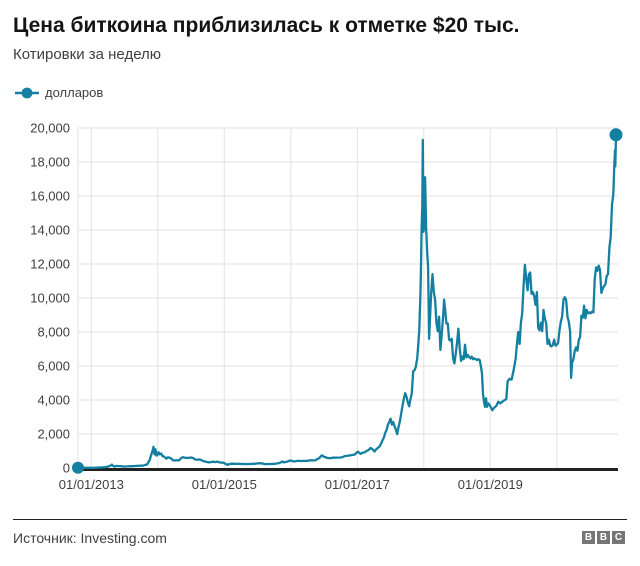  Describe the element at coordinates (320, 519) in the screenshot. I see `footer-divider` at that location.